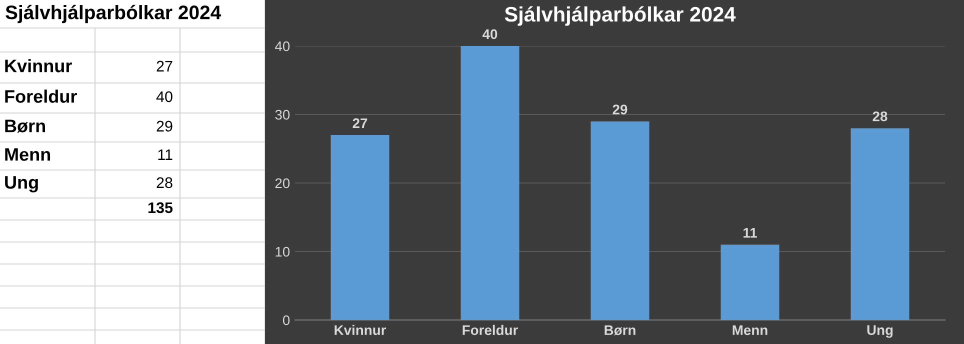 This screenshot has width=964, height=344. I want to click on y-tick-label: 20, so click(282, 183).